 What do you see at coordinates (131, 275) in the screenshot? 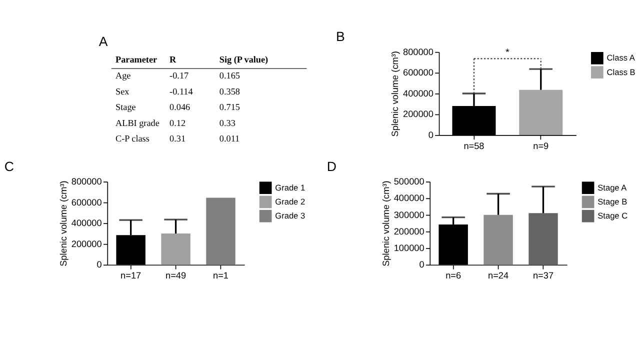
I see `x-tick-label: n=17` at bounding box center [131, 275].